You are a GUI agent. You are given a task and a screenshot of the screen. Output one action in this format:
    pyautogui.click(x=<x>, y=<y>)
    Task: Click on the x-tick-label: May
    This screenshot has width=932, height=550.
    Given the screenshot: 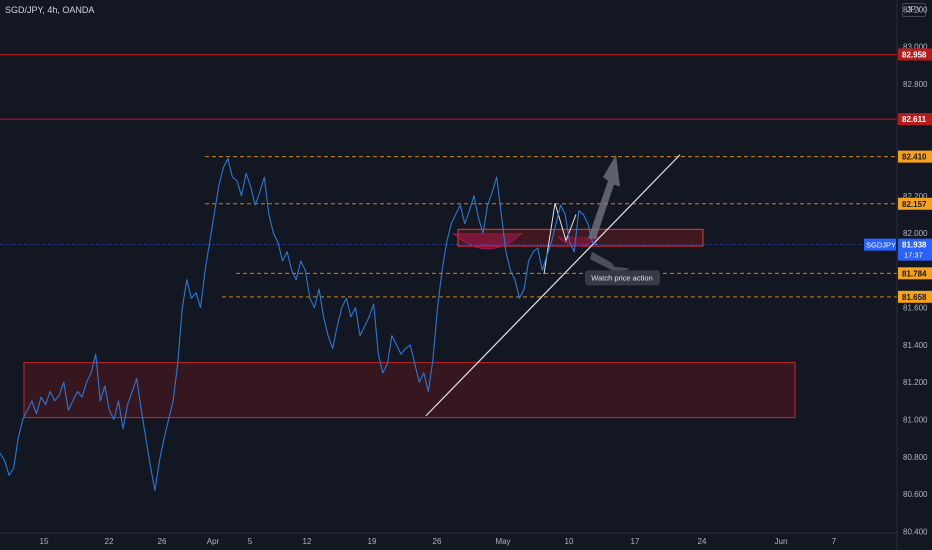 What is the action you would take?
    pyautogui.click(x=502, y=541)
    